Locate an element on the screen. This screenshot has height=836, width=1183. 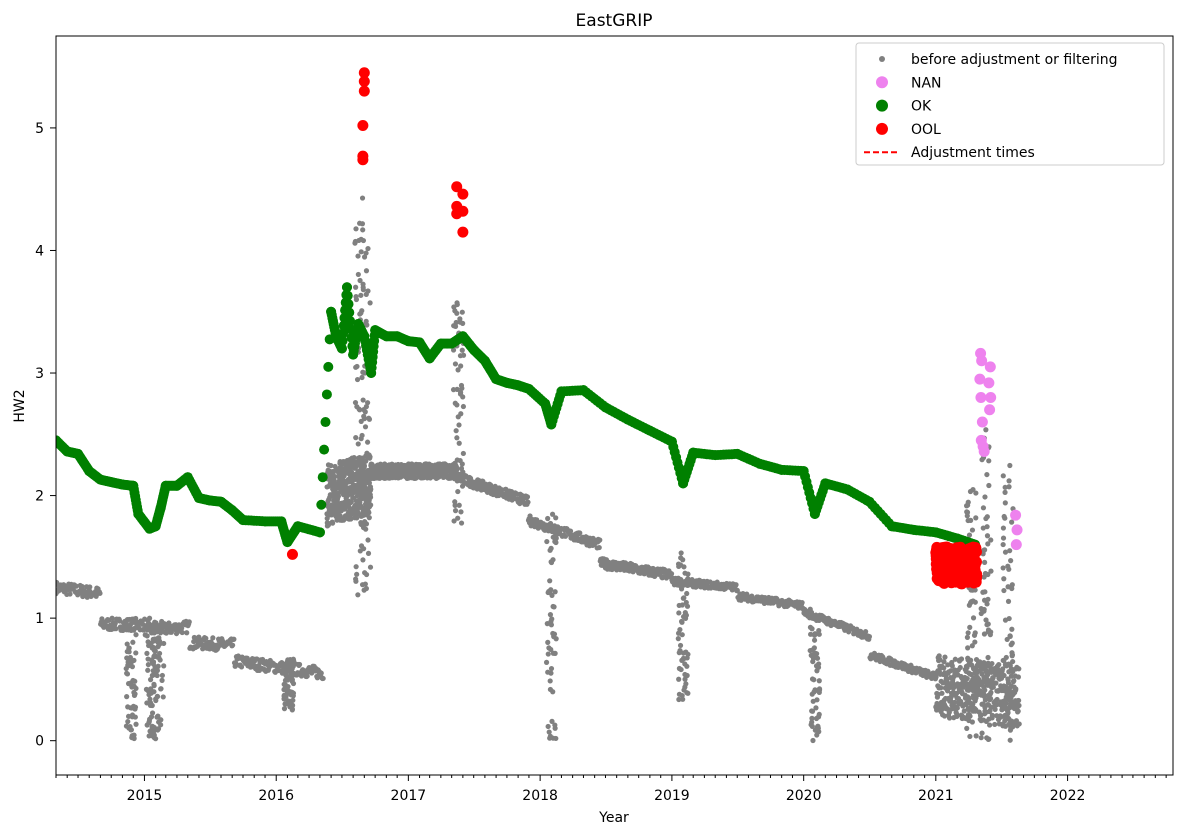
y-tick-label: 1 is located at coordinates (39, 619).